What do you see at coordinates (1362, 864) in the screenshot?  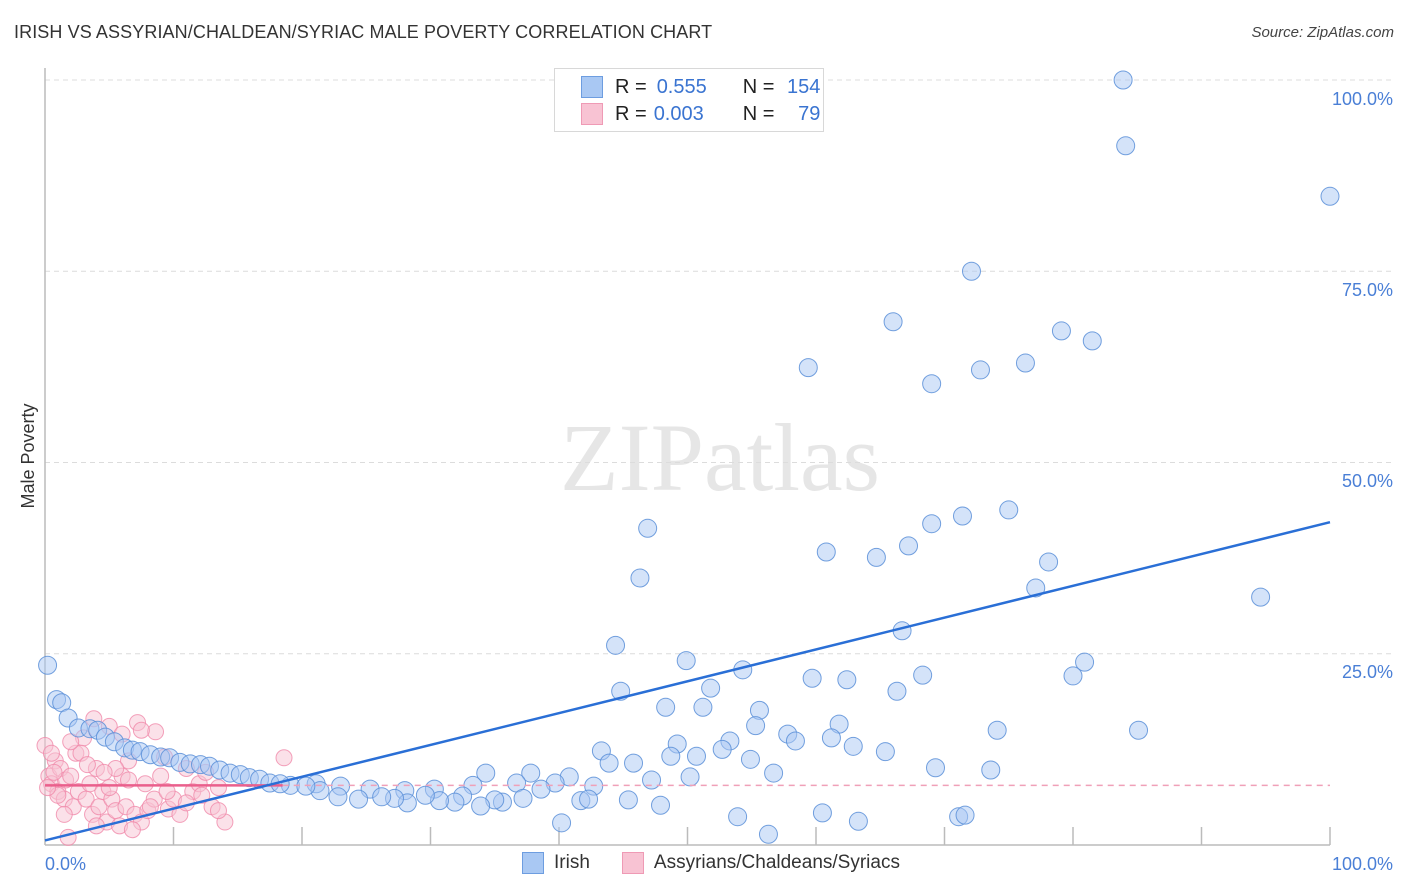 I see `x-tick-label-max: 100.0%` at bounding box center [1362, 864].